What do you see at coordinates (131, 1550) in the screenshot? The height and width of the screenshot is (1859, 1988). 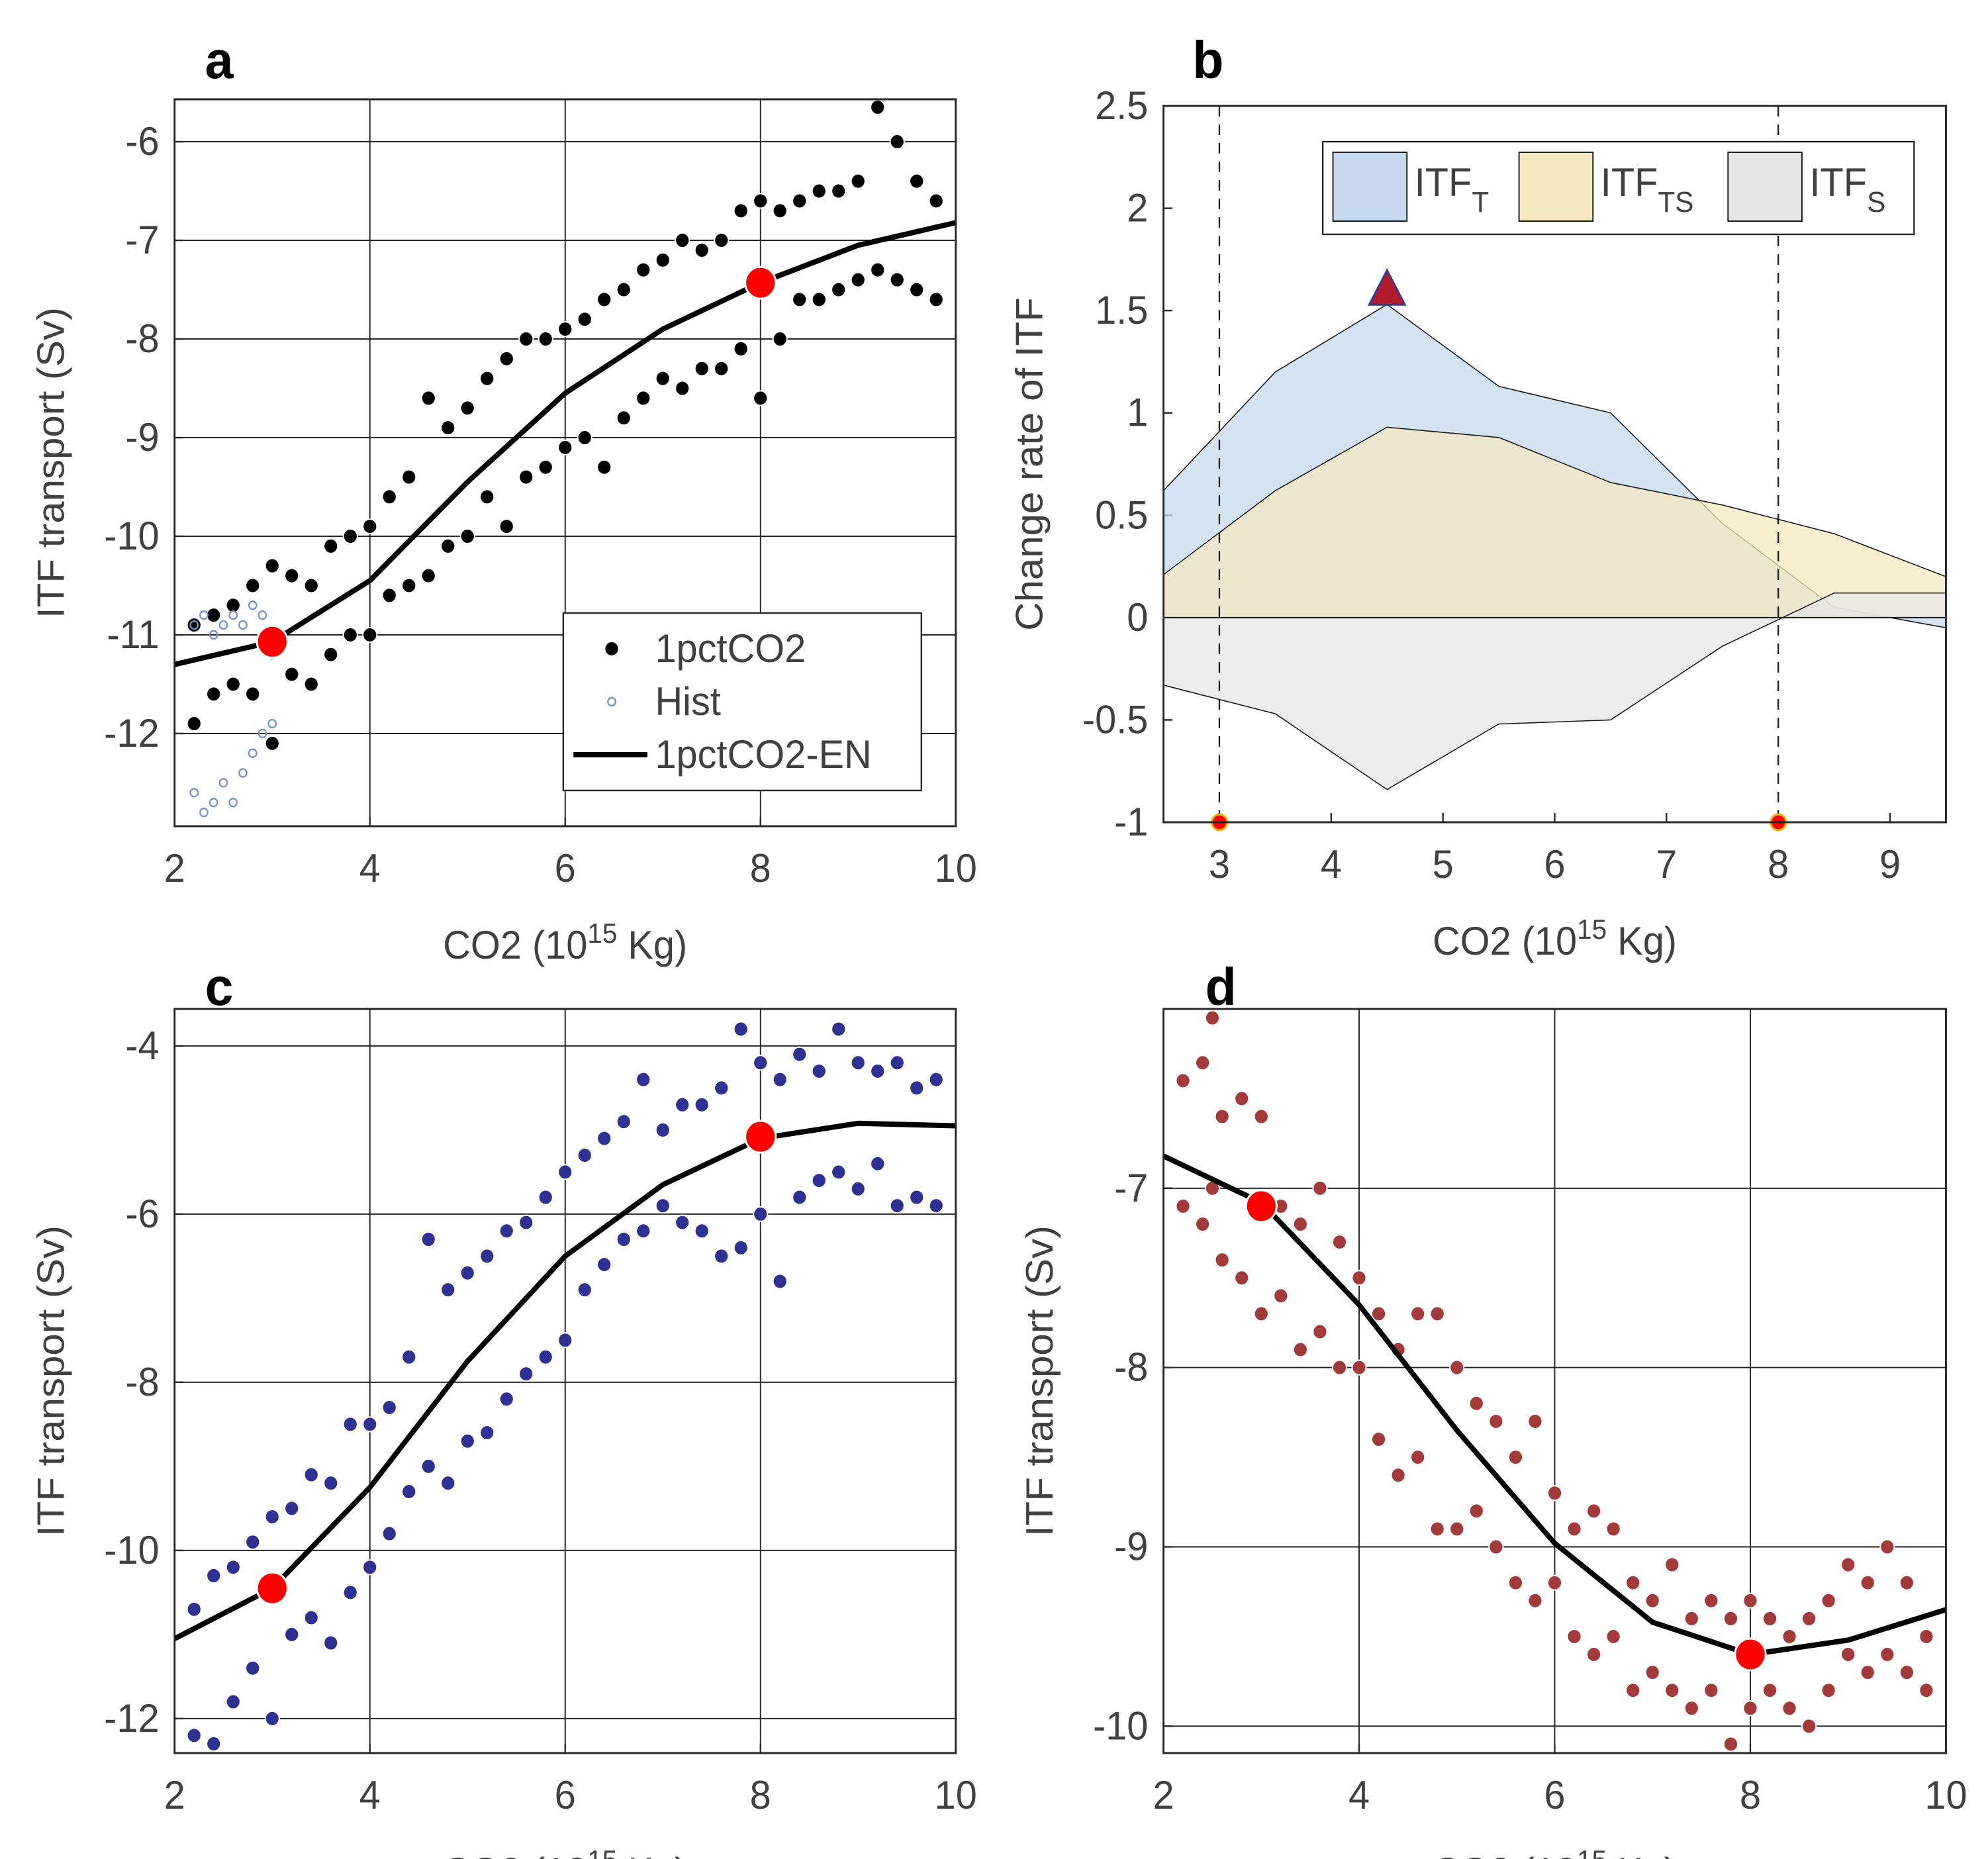 I see `y-tick-label: -10` at bounding box center [131, 1550].